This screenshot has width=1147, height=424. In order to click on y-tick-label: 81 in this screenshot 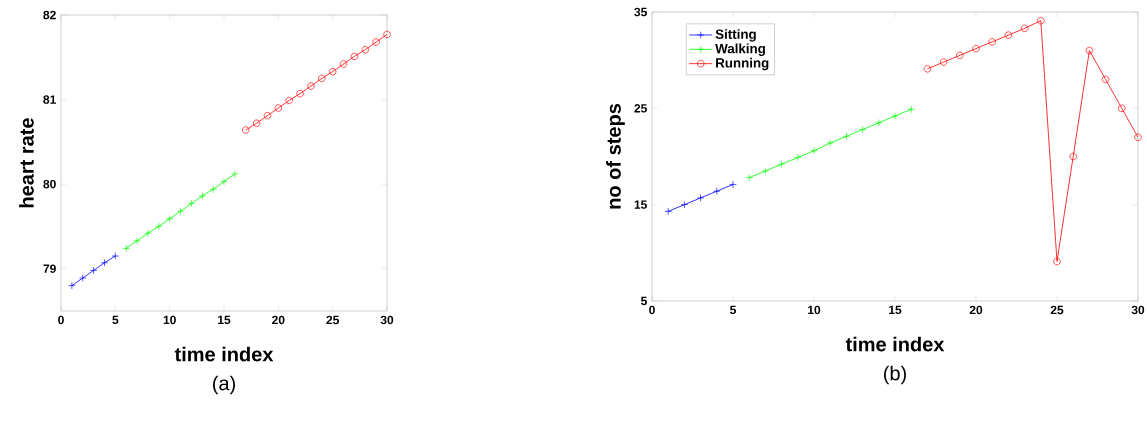, I will do `click(49, 99)`.